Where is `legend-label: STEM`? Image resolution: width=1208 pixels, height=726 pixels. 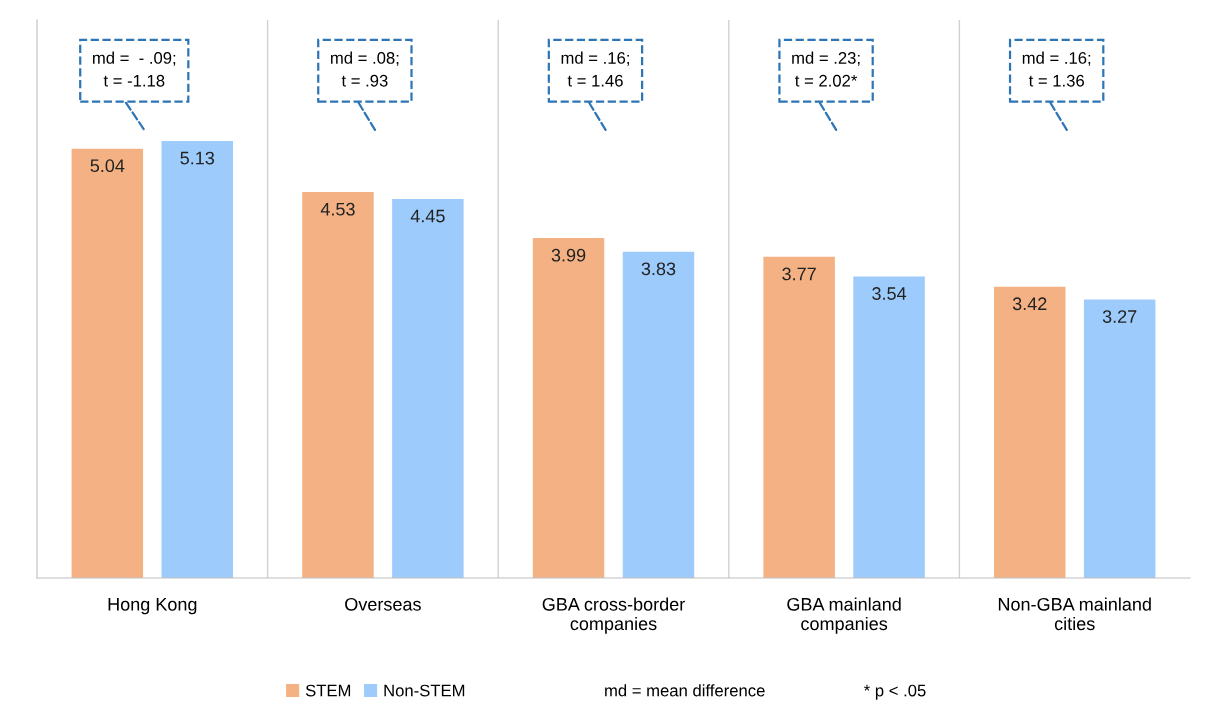
legend-label: STEM is located at coordinates (328, 690).